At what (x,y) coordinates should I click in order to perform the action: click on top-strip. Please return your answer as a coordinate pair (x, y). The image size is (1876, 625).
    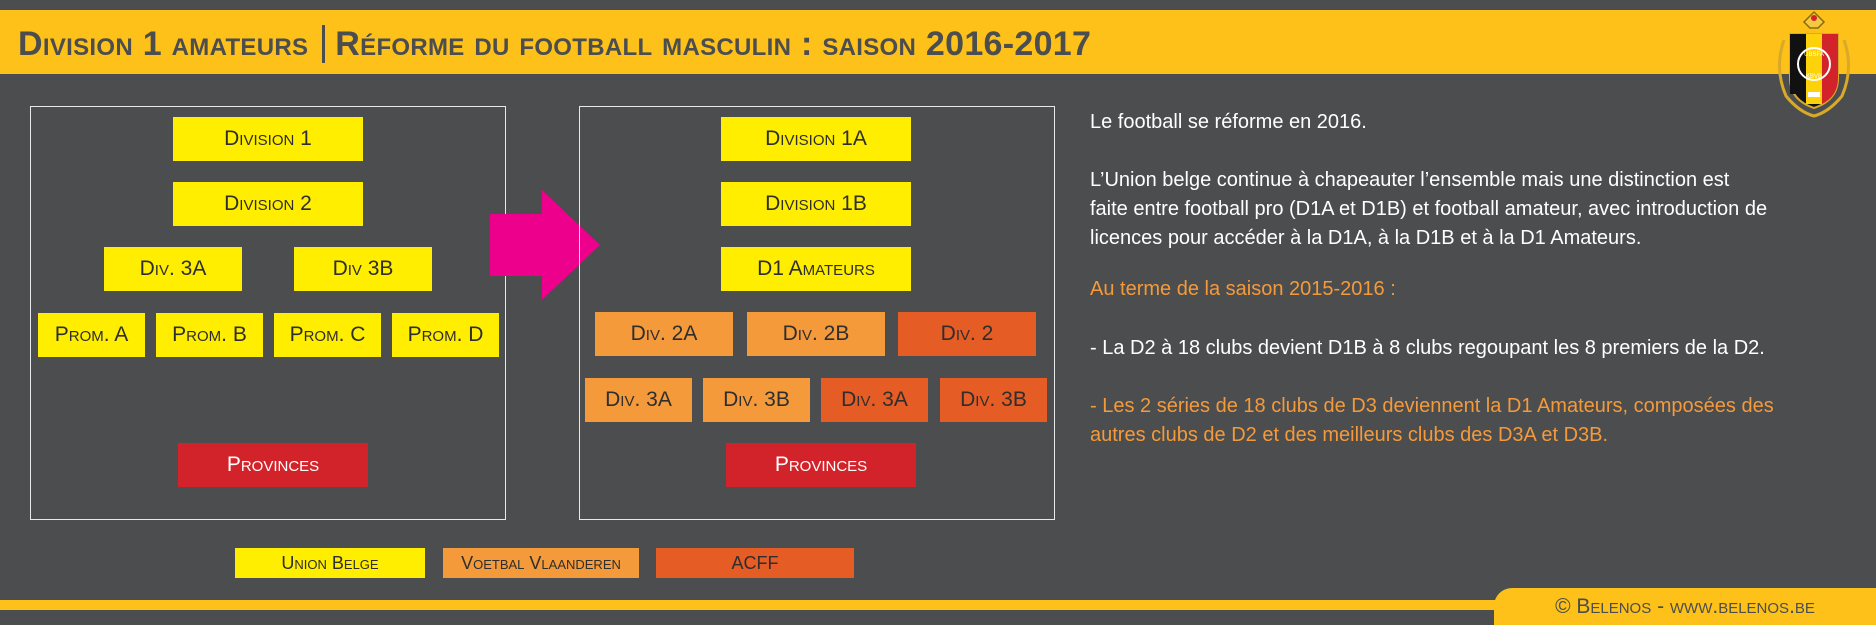
    Looking at the image, I should click on (938, 5).